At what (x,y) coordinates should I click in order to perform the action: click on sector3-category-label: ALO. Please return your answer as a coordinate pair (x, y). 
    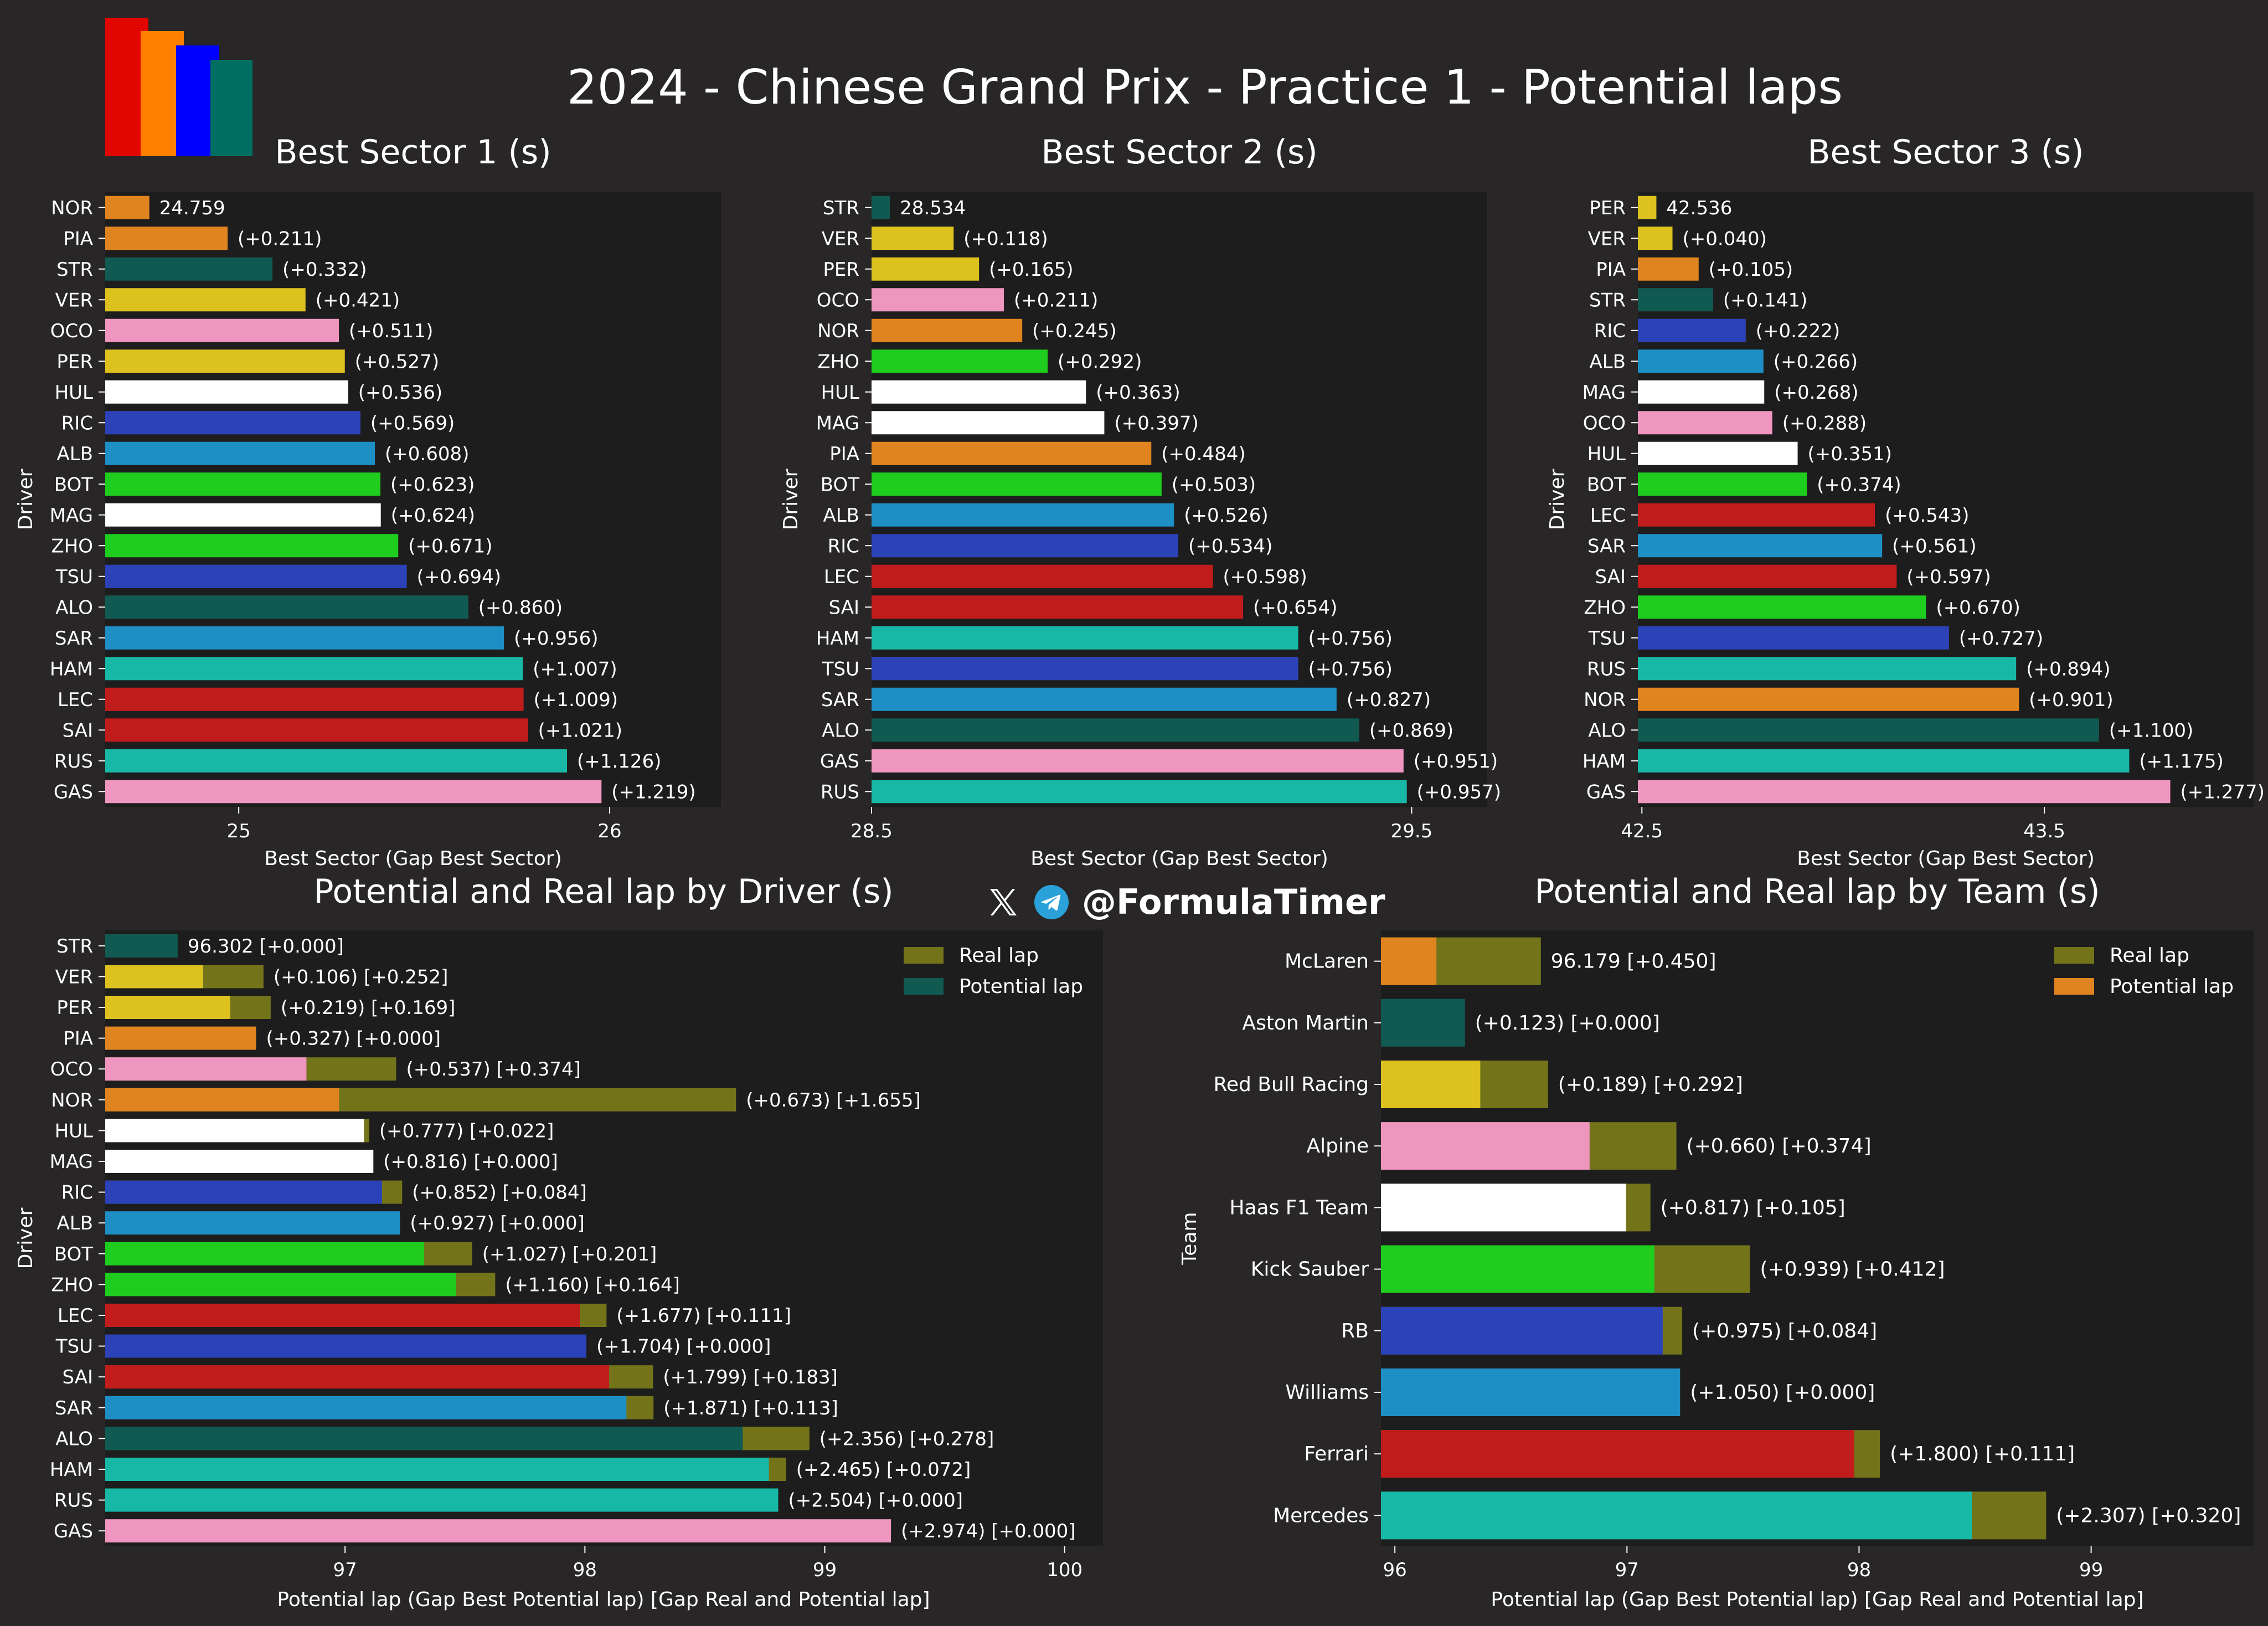
    Looking at the image, I should click on (1607, 730).